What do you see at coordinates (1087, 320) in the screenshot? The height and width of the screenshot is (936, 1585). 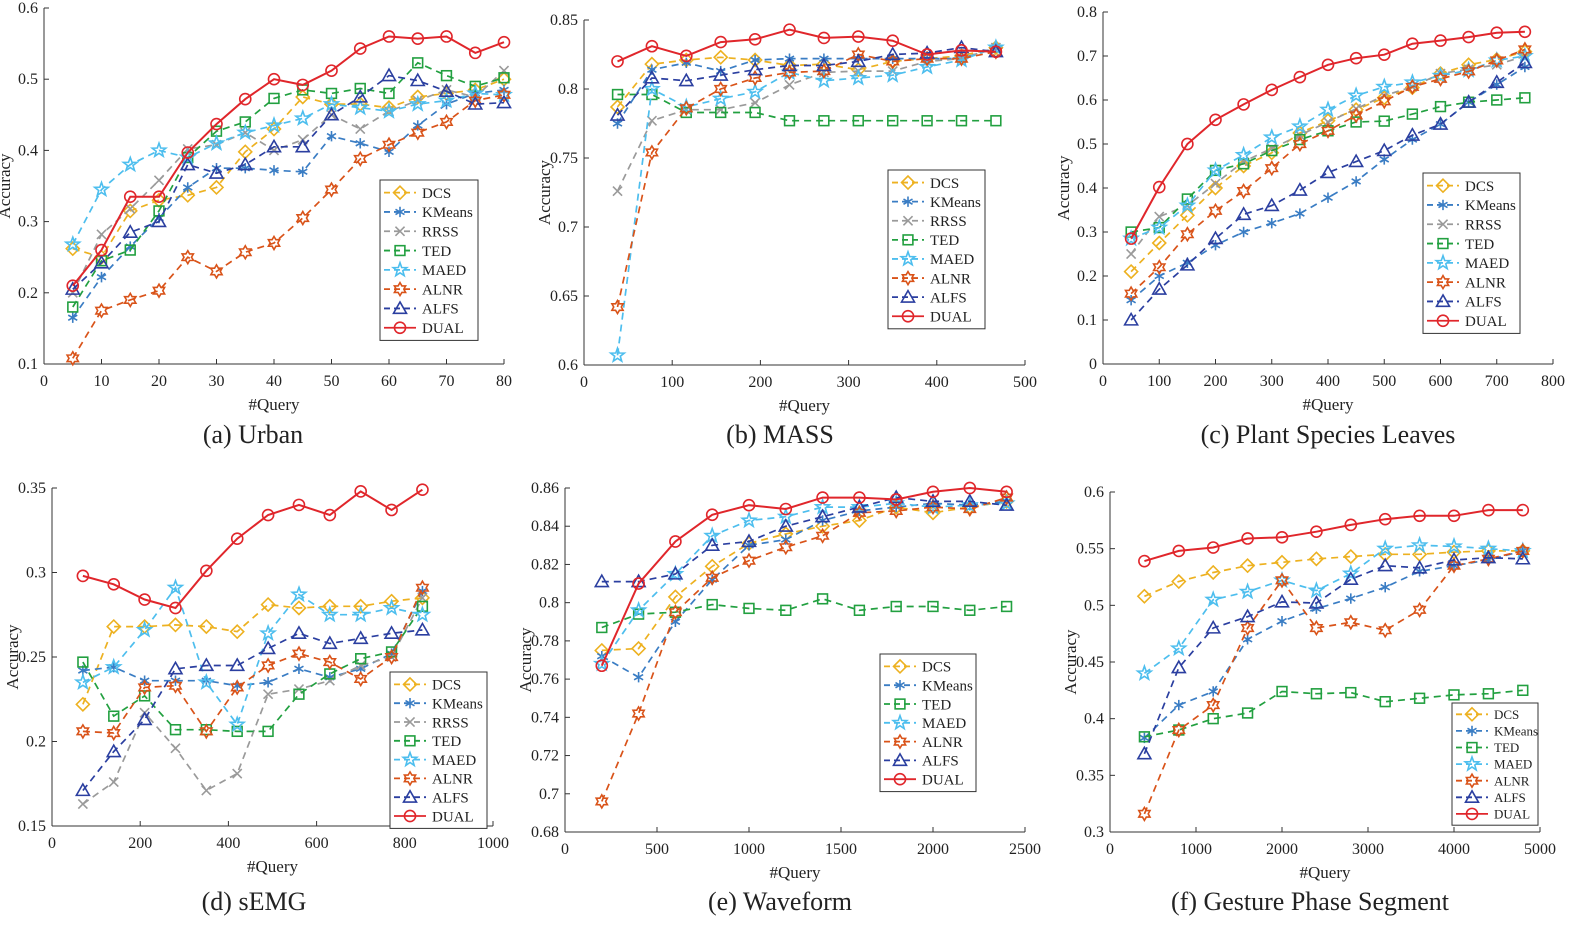 I see `y-tick-label: 0.1` at bounding box center [1087, 320].